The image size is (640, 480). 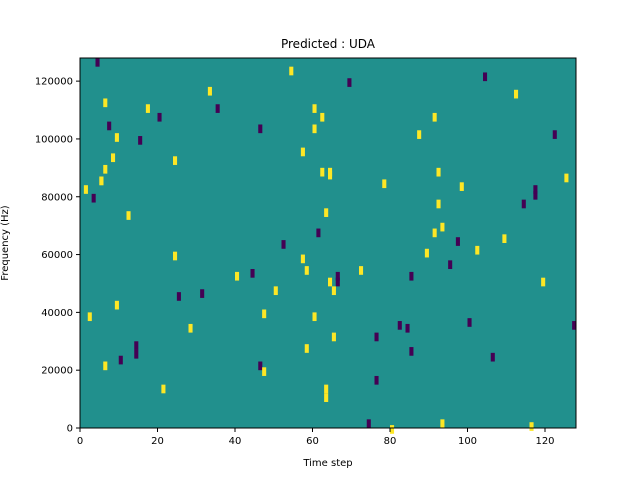 What do you see at coordinates (54, 82) in the screenshot?
I see `y-tick-label: 120000` at bounding box center [54, 82].